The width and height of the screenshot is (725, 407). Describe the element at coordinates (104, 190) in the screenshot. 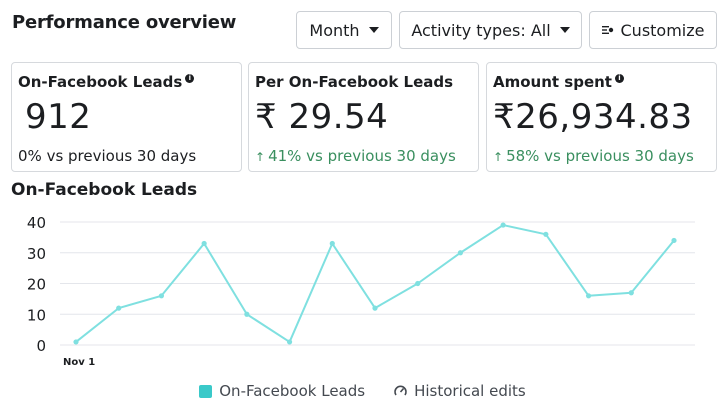

I see `chart-title: On-Facebook Leads` at that location.